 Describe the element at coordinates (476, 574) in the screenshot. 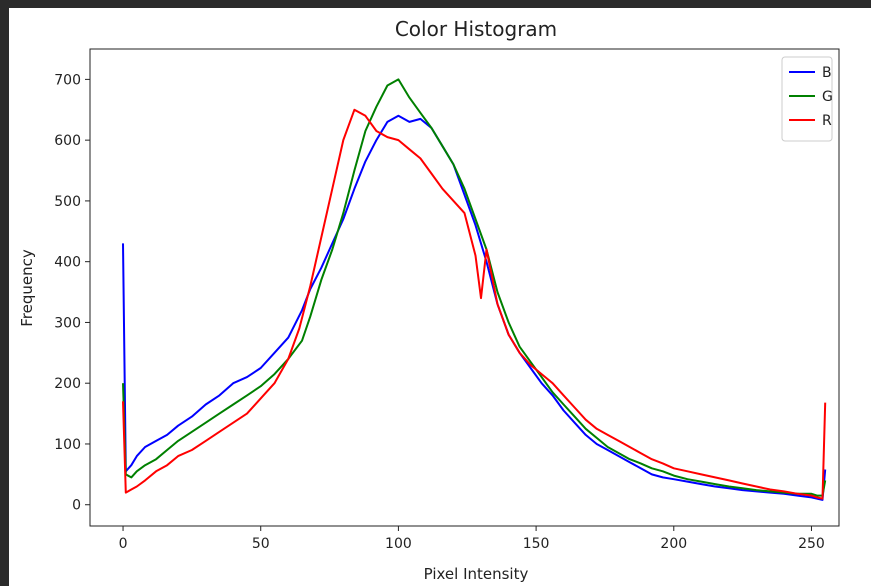

I see `x-axis-label: Pixel Intensity` at that location.